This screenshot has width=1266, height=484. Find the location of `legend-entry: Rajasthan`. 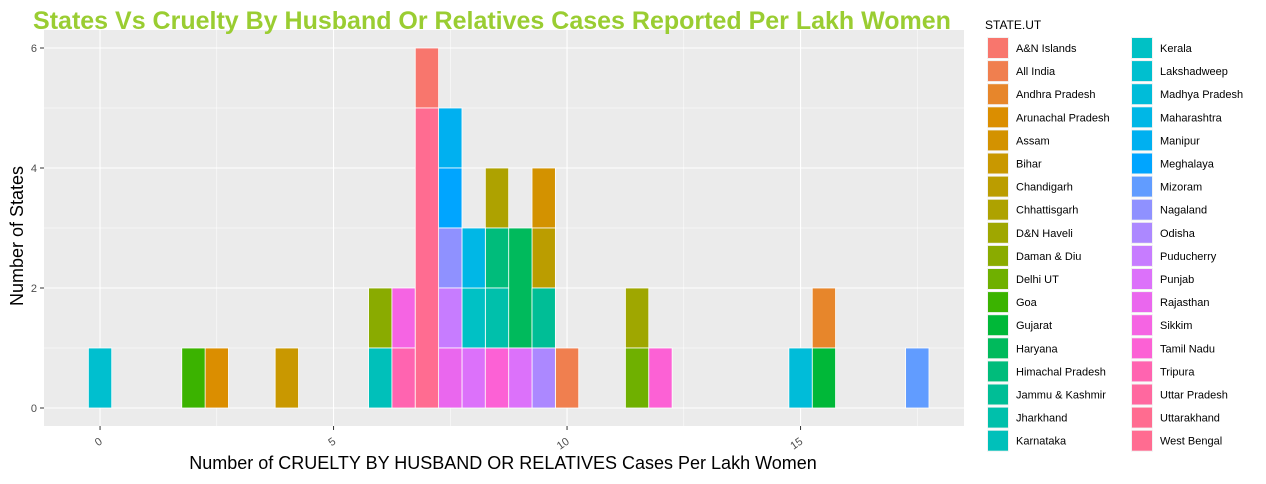

legend-entry: Rajasthan is located at coordinates (1170, 302).